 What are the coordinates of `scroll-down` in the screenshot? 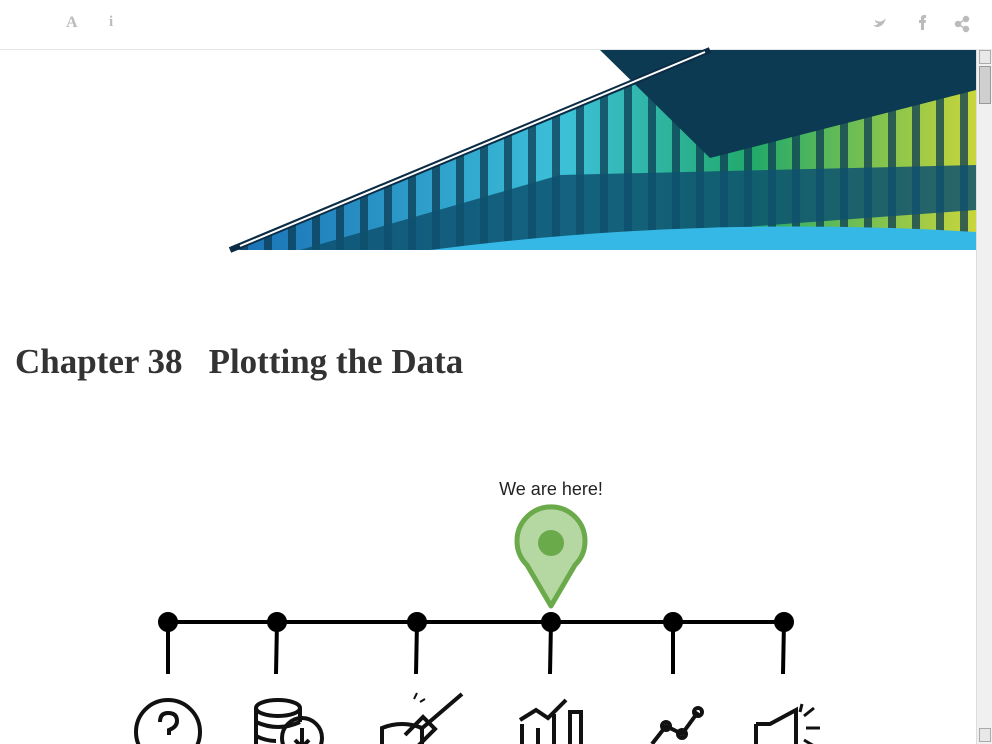 It's located at (985, 735).